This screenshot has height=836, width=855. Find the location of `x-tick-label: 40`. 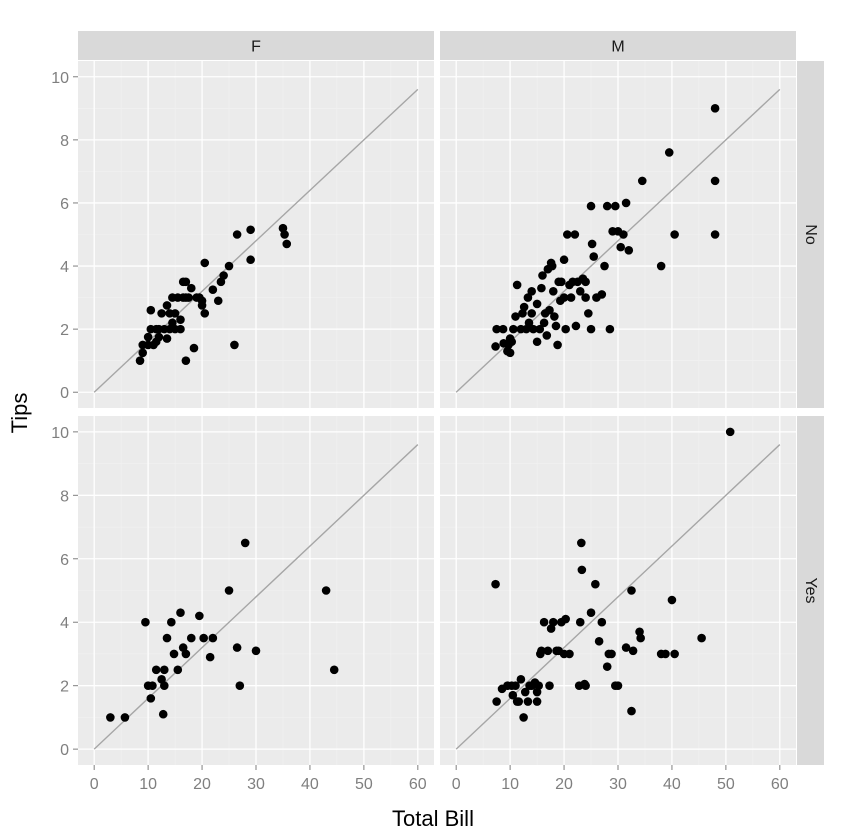

x-tick-label: 40 is located at coordinates (310, 784).